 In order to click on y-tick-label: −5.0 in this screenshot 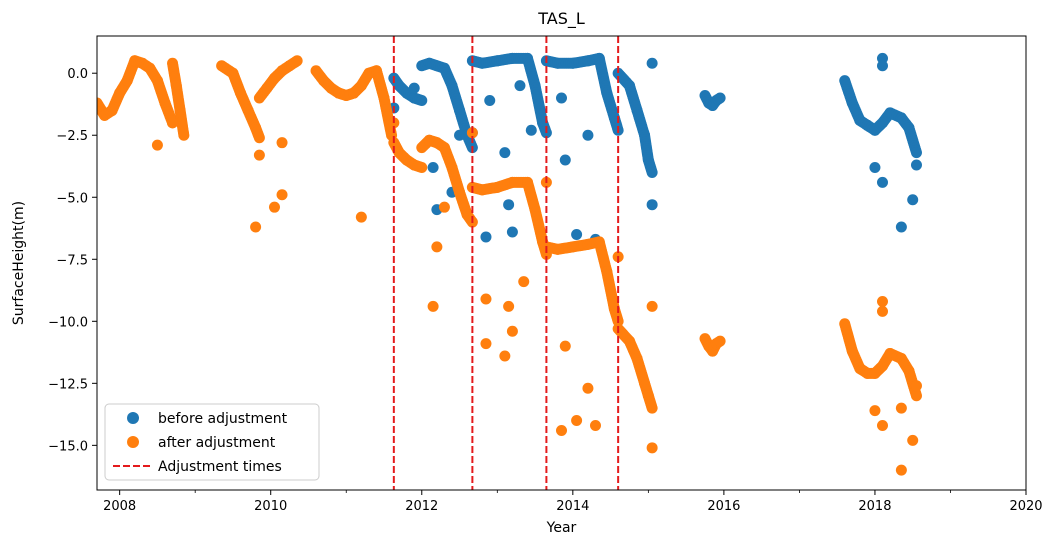, I will do `click(72, 198)`.